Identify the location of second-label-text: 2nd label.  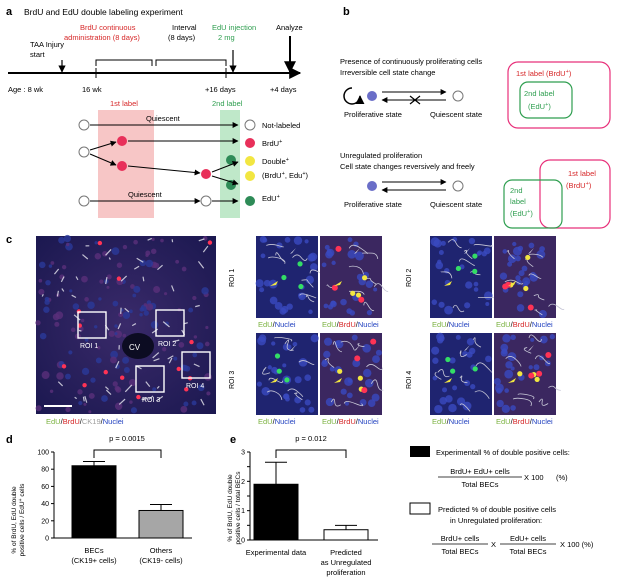
(227, 103).